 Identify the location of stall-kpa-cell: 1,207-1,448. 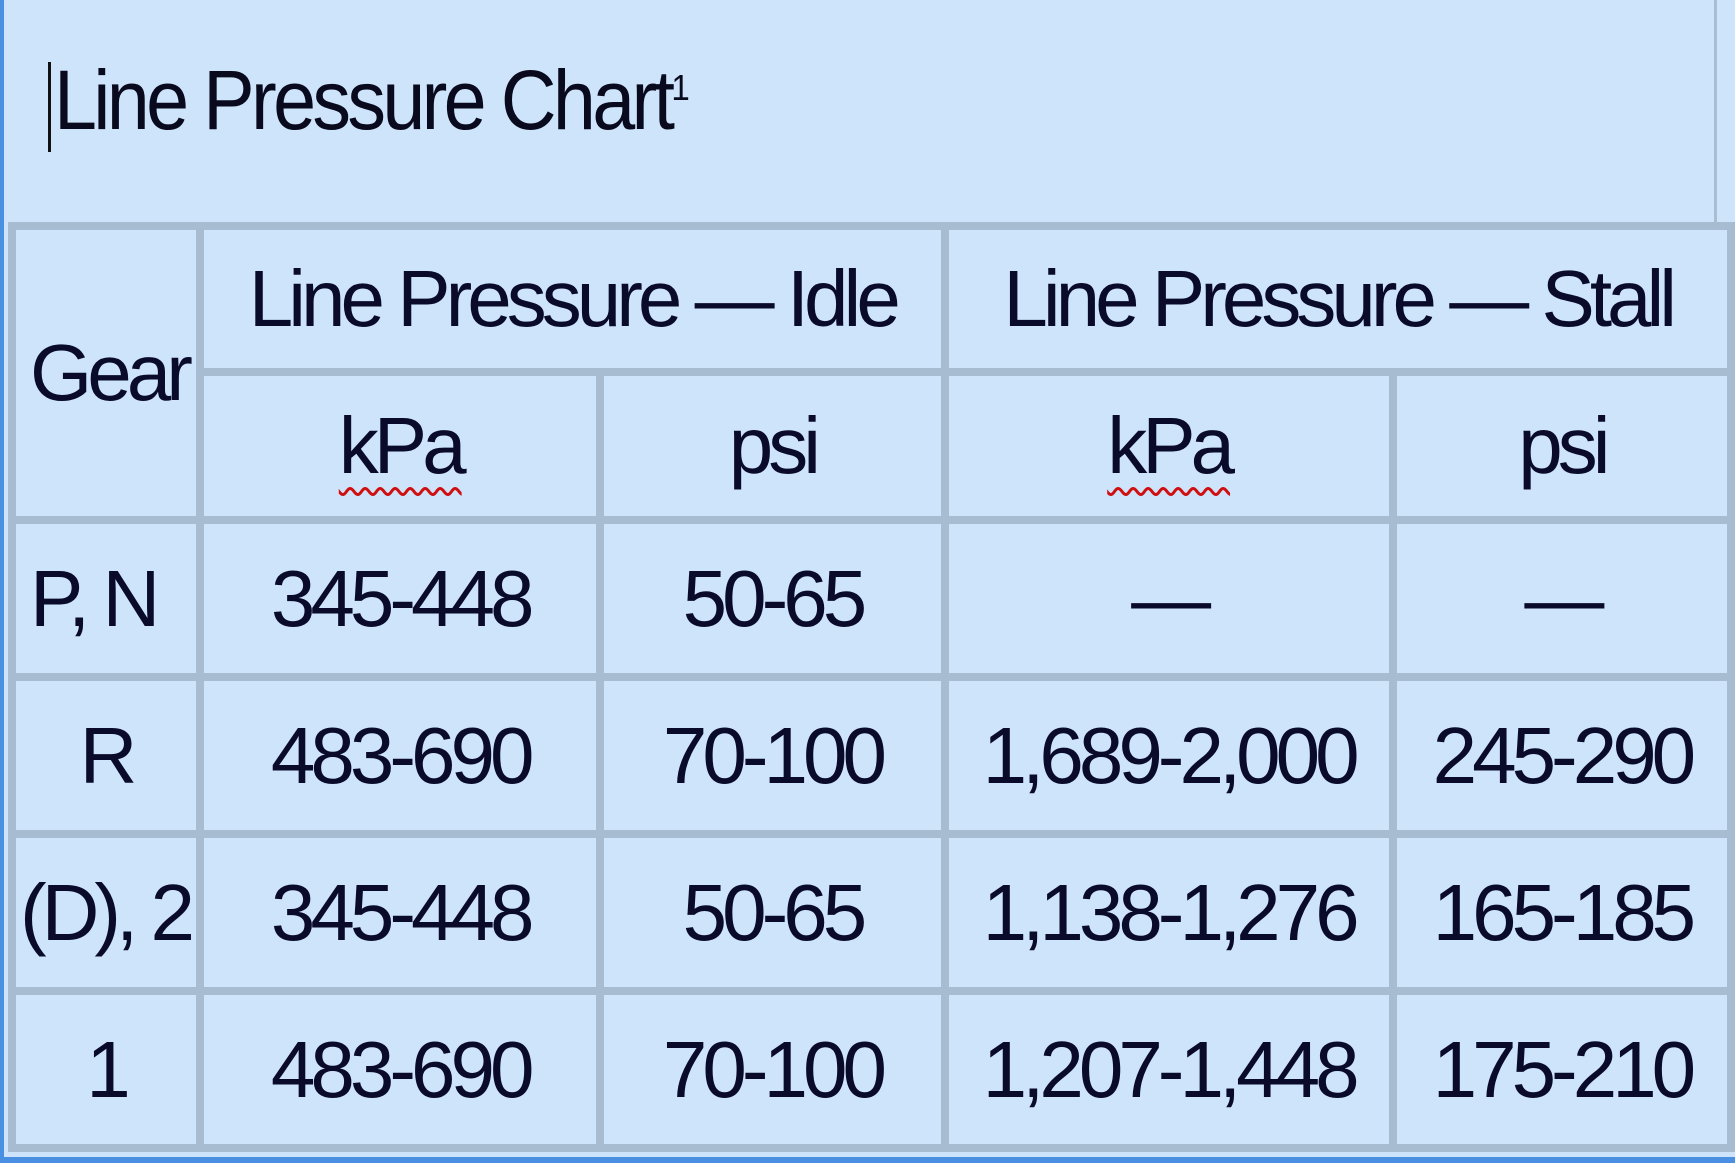
(1168, 1069).